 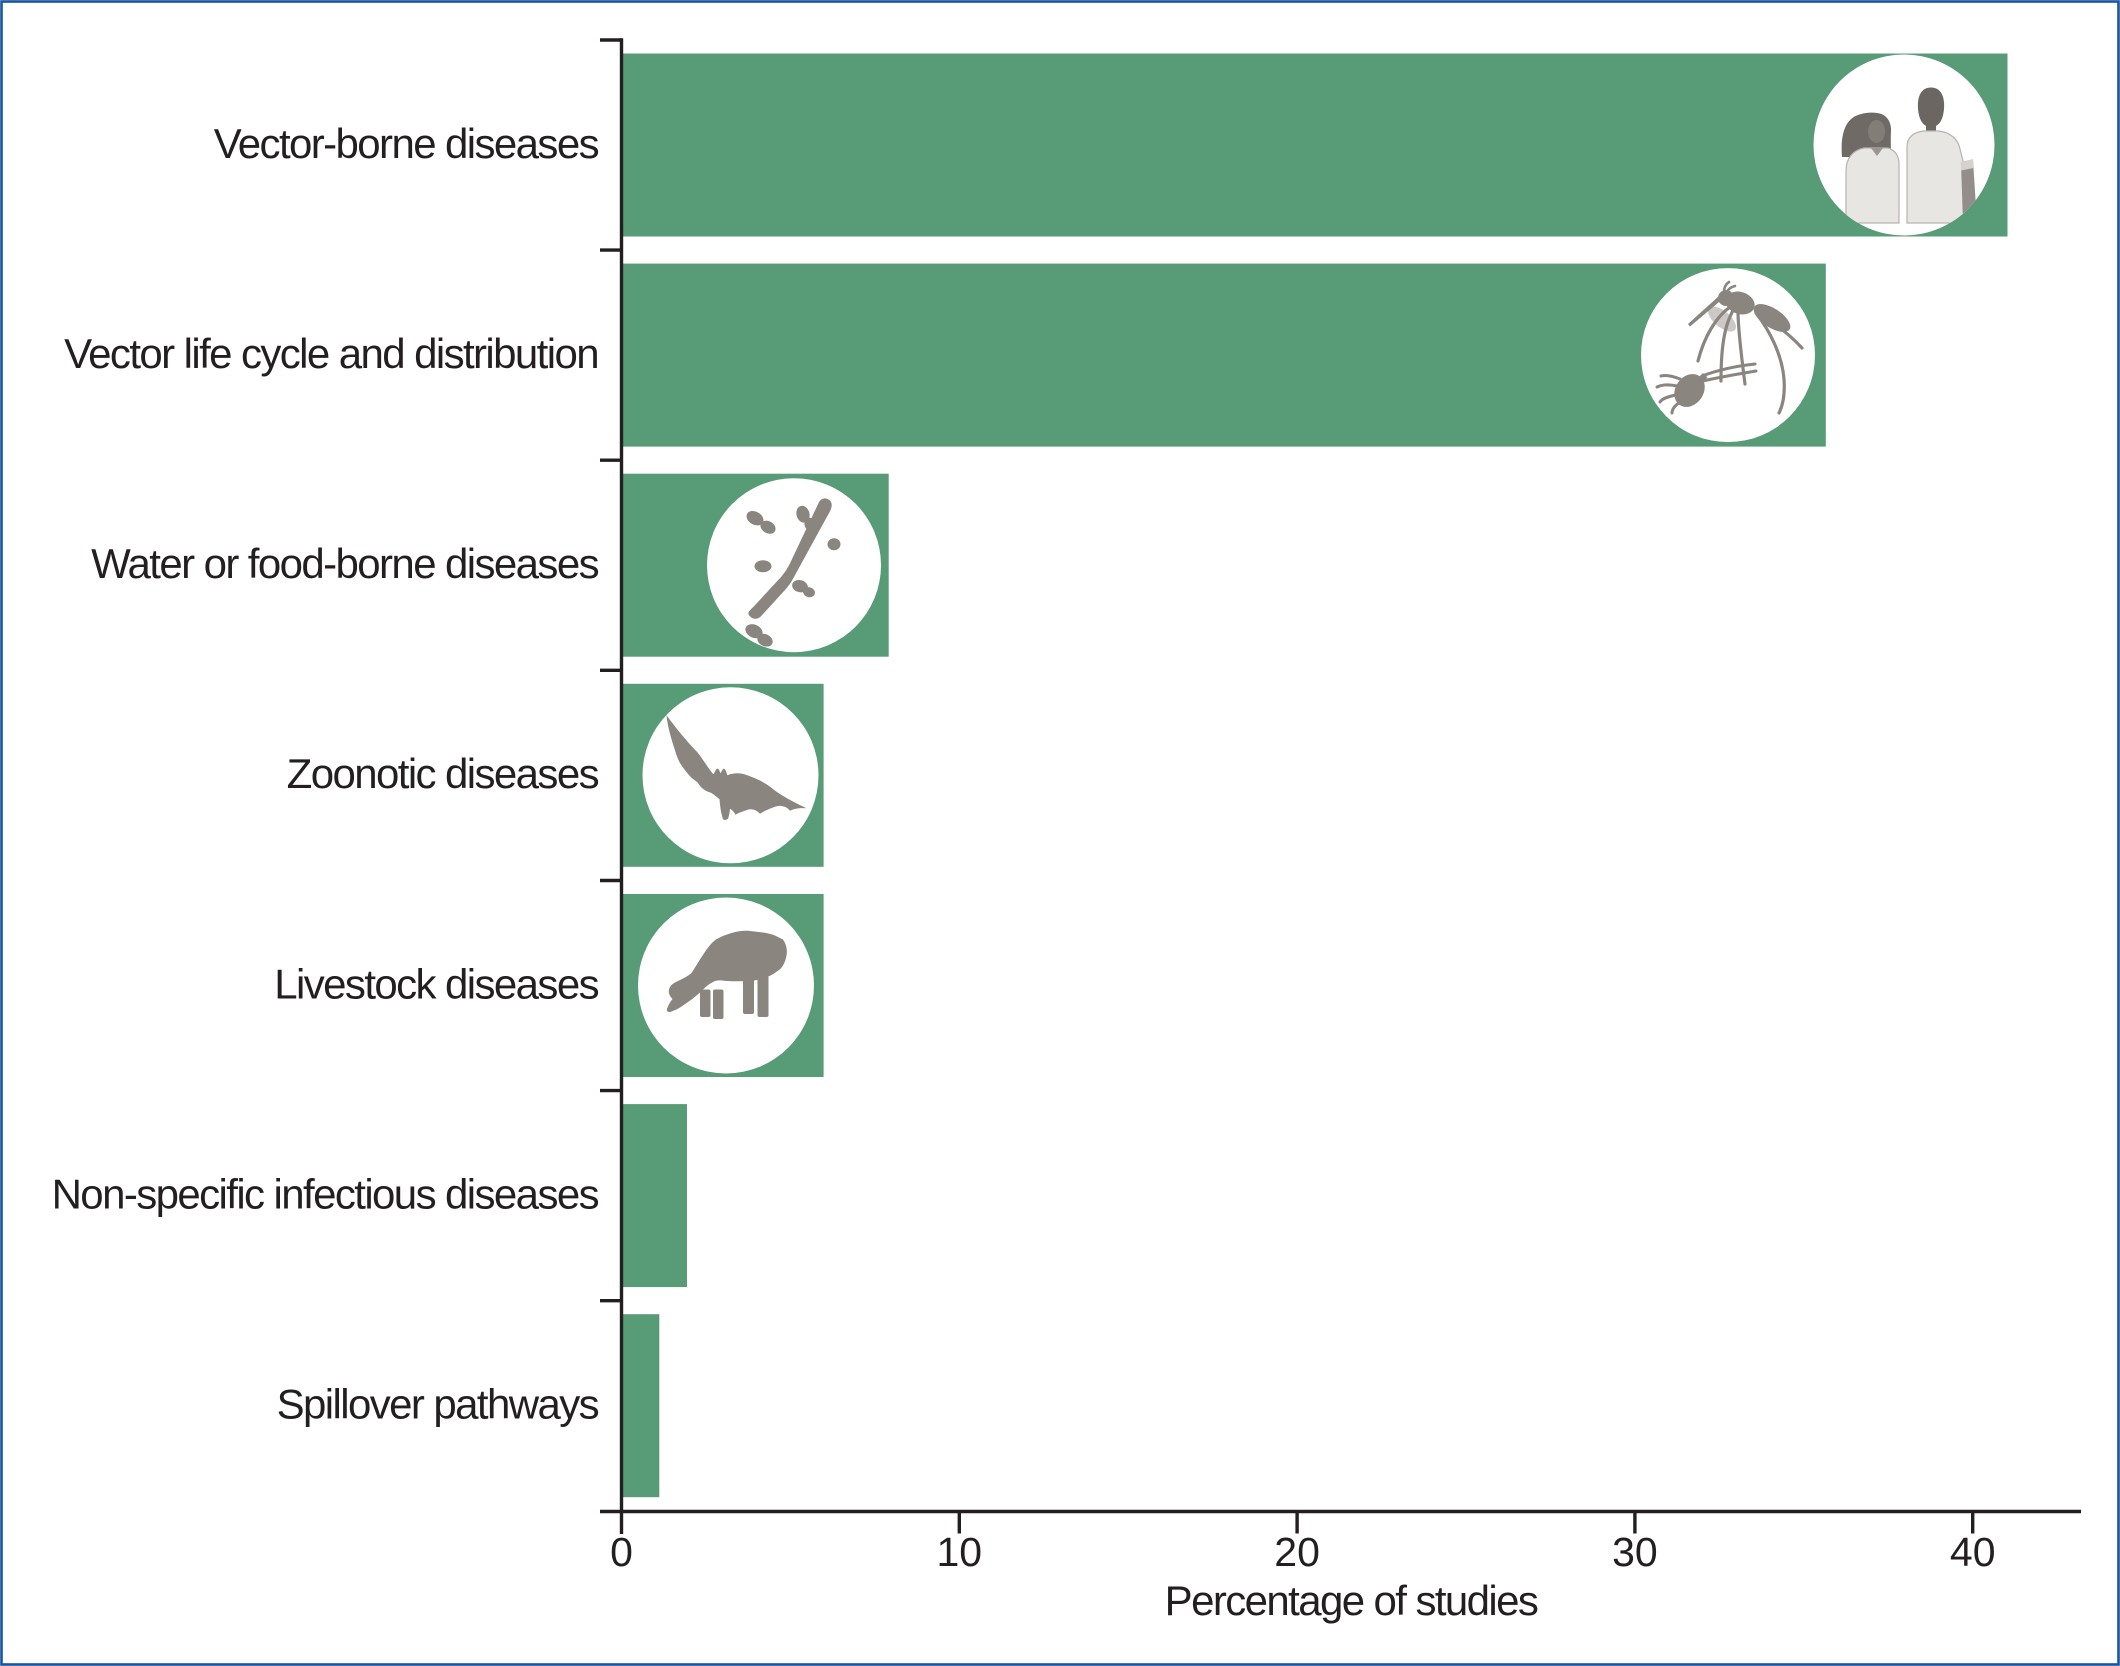 What do you see at coordinates (1973, 1552) in the screenshot?
I see `svg-text: 40` at bounding box center [1973, 1552].